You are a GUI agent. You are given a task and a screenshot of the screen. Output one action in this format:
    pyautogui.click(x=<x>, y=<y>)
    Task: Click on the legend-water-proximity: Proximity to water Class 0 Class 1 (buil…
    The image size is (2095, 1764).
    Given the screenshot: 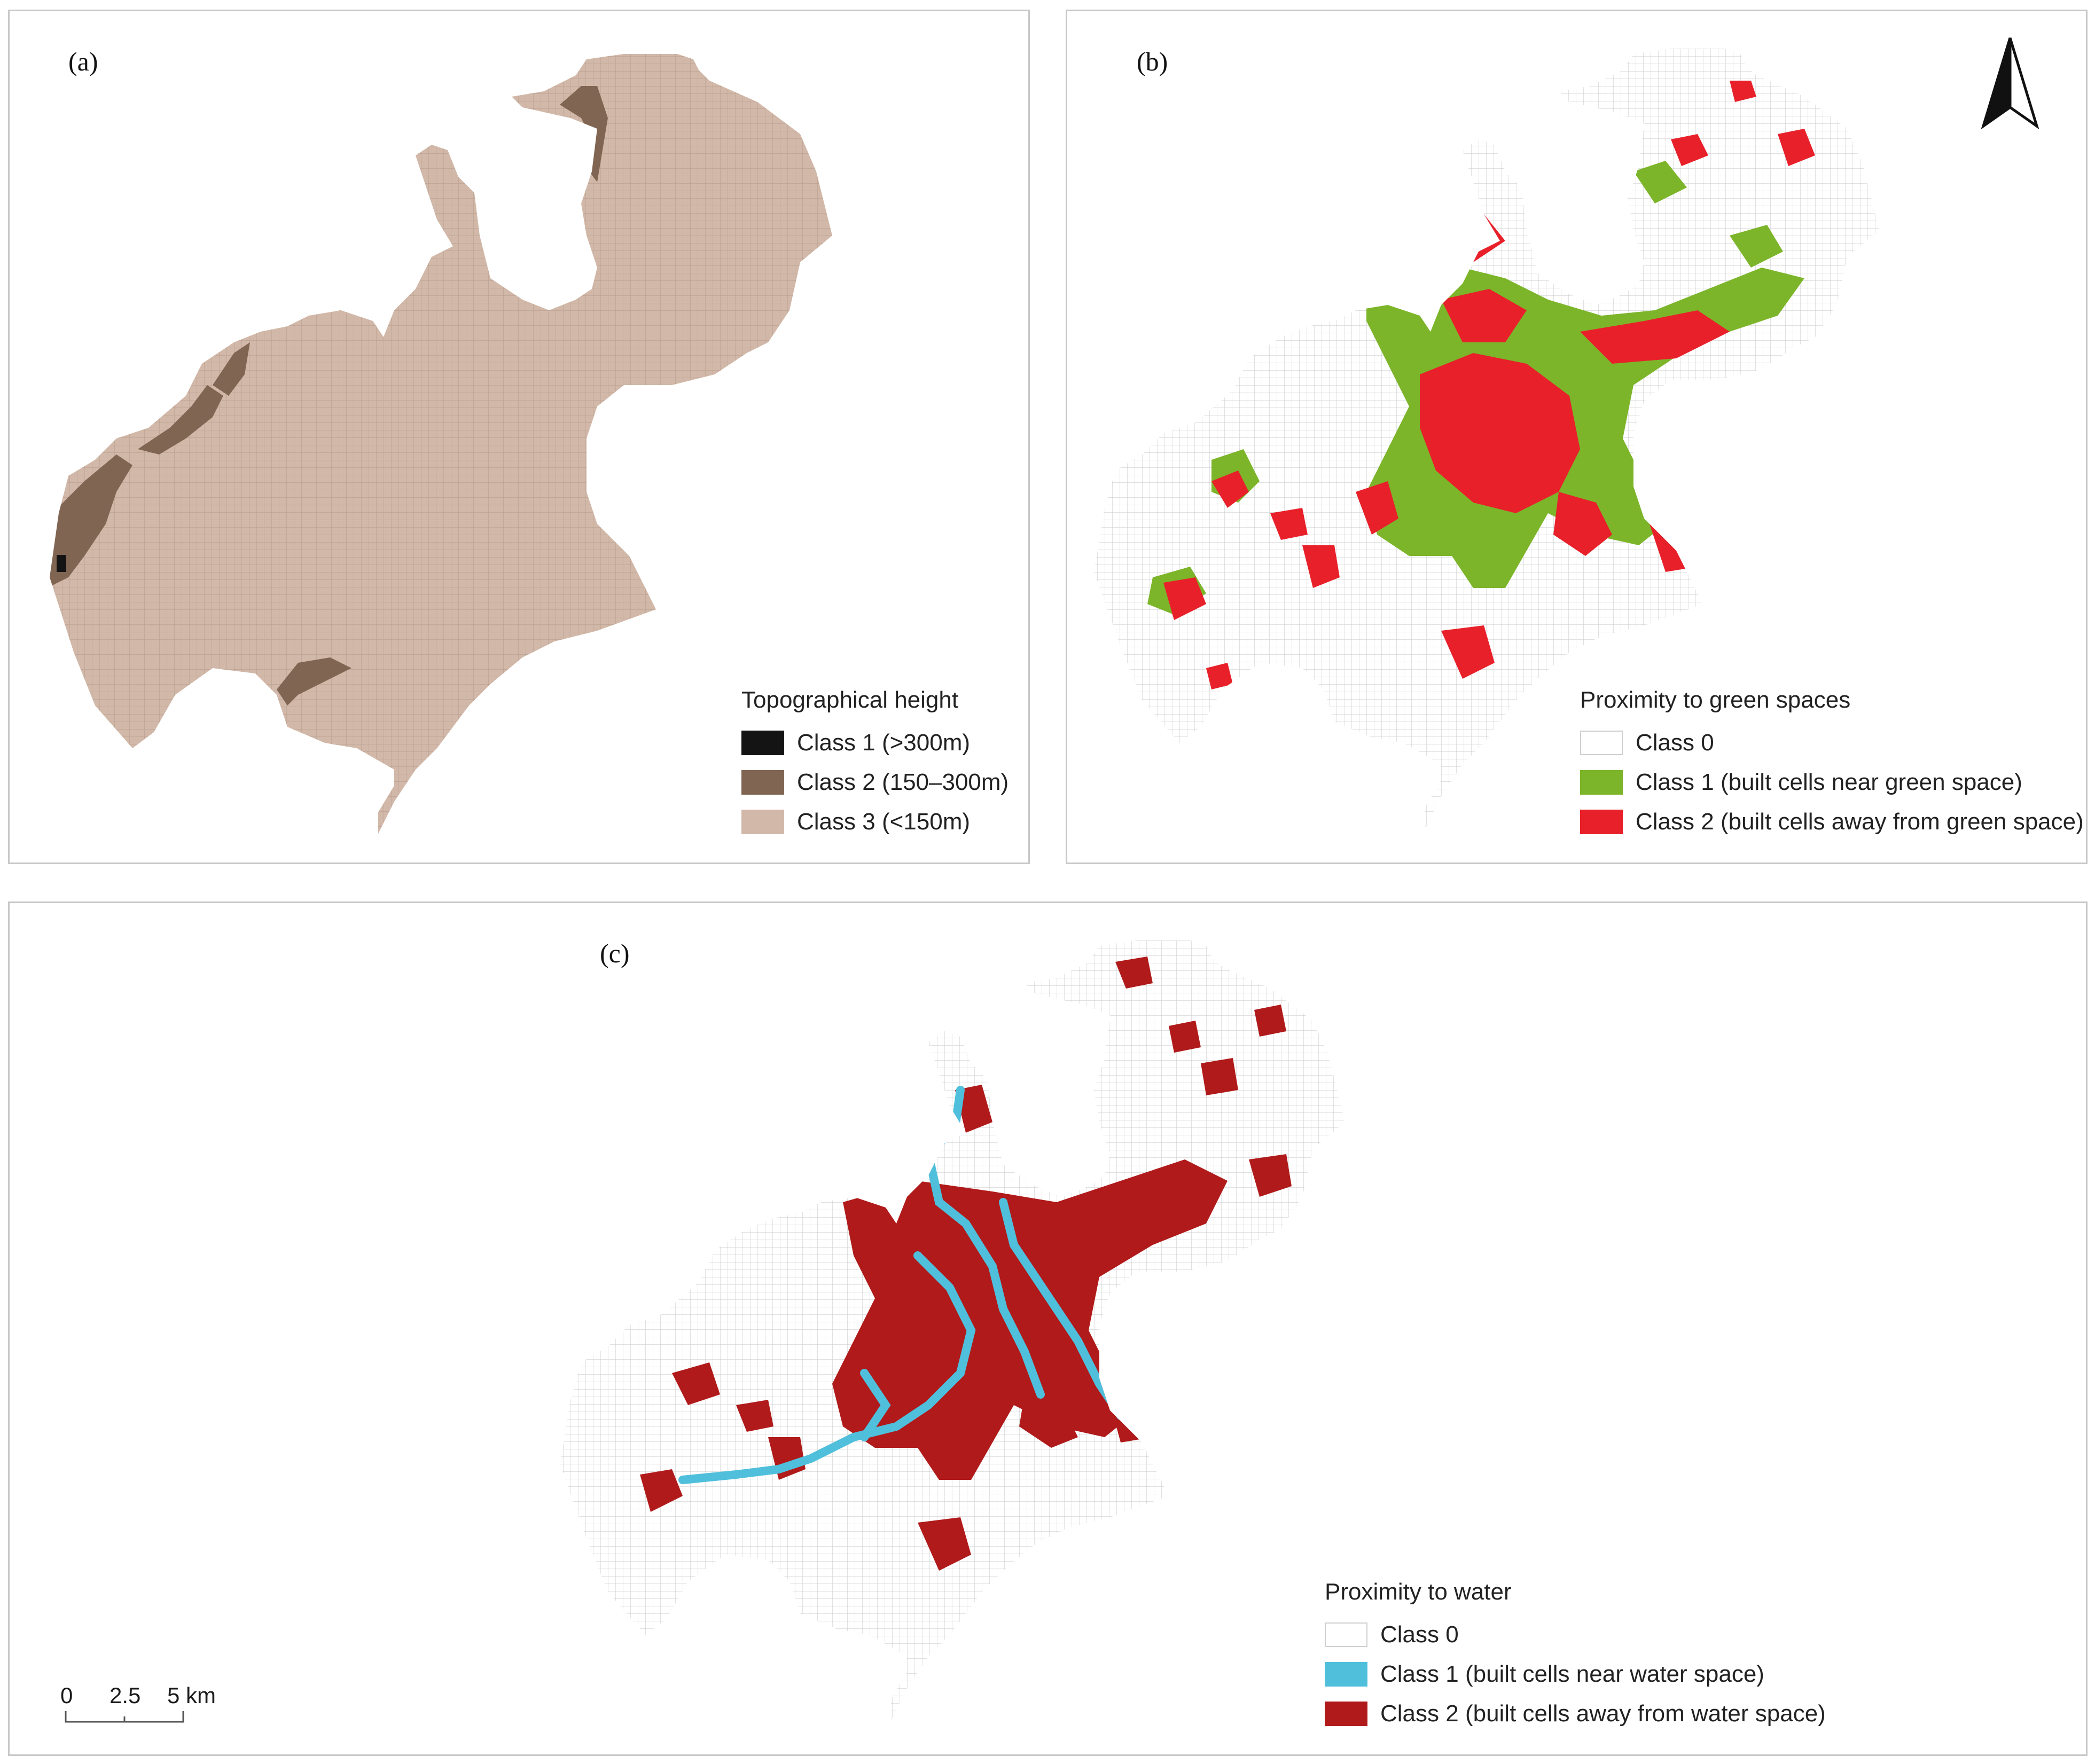 What is the action you would take?
    pyautogui.click(x=1575, y=1656)
    